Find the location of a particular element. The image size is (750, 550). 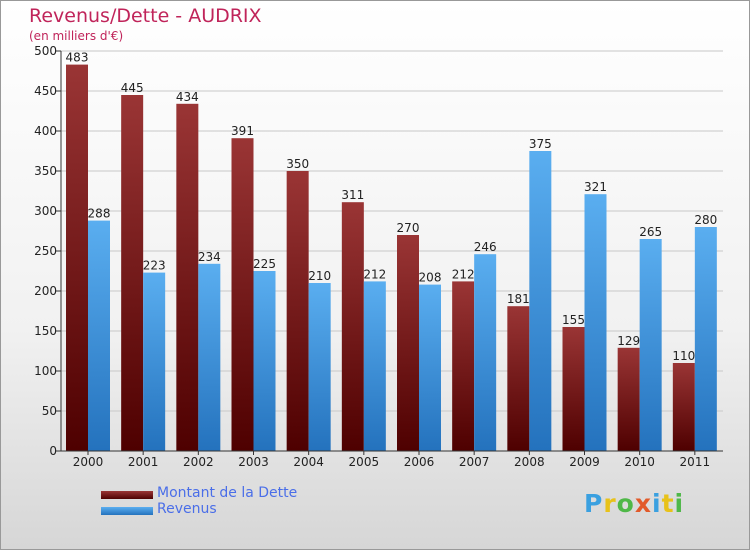

y-tick-label: 50 is located at coordinates (49, 411).